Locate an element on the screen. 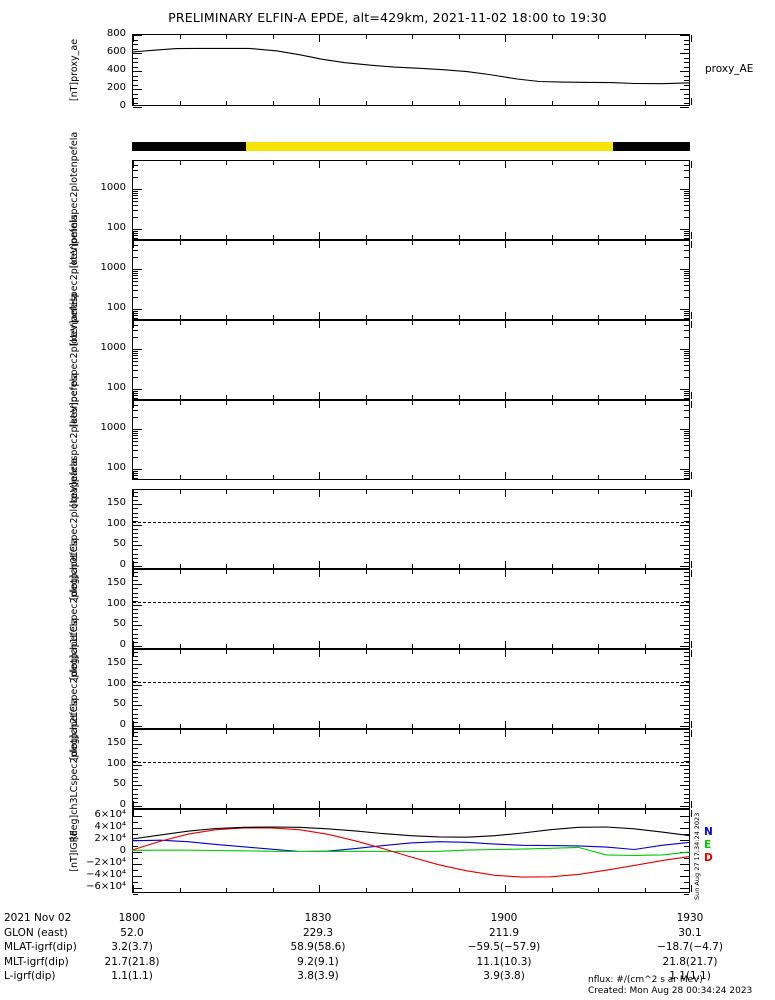 Image resolution: width=775 pixels, height=1000 pixels. line-igrf-N is located at coordinates (411, 846).